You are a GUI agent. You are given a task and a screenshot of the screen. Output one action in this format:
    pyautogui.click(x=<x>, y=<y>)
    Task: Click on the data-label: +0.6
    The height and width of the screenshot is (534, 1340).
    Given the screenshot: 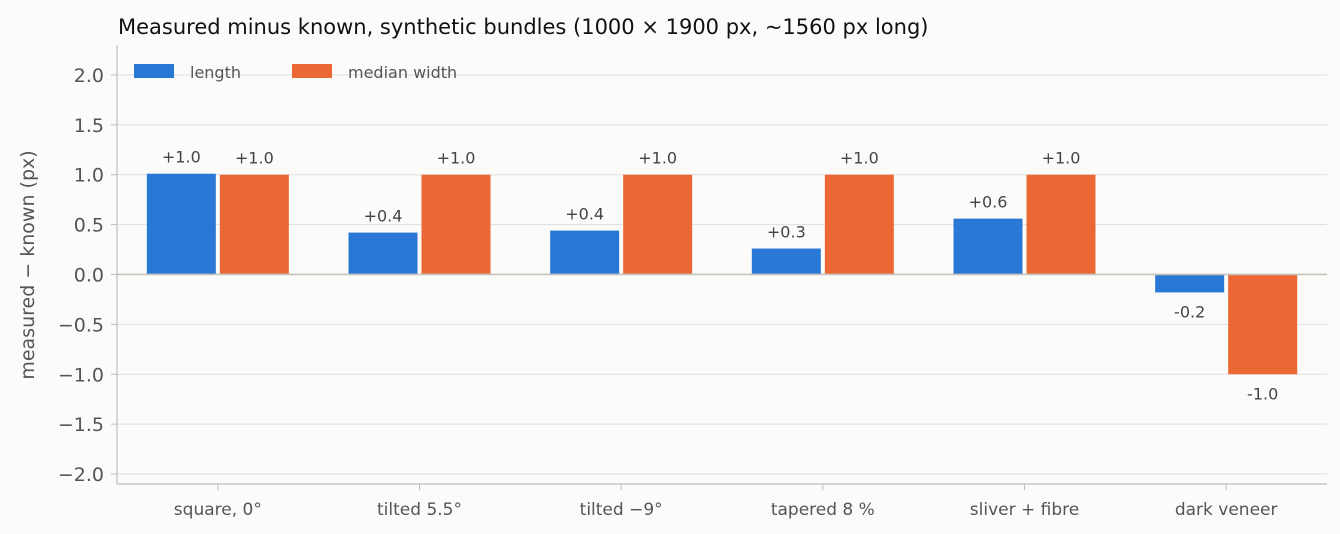 What is the action you would take?
    pyautogui.click(x=988, y=202)
    